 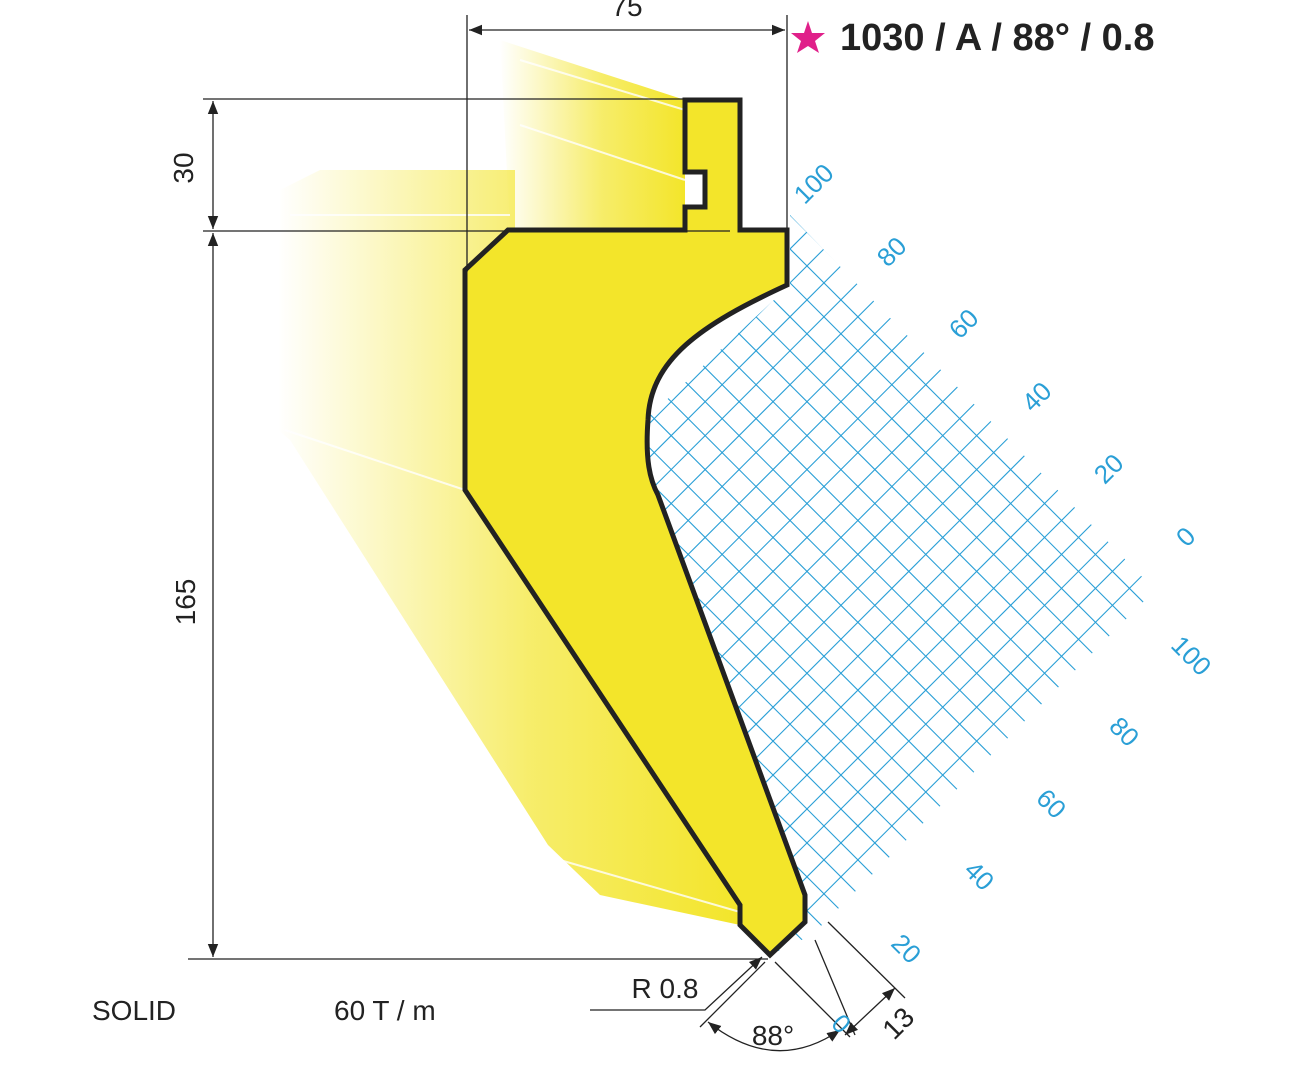 I want to click on radius-label: R 0.8, so click(x=665, y=988).